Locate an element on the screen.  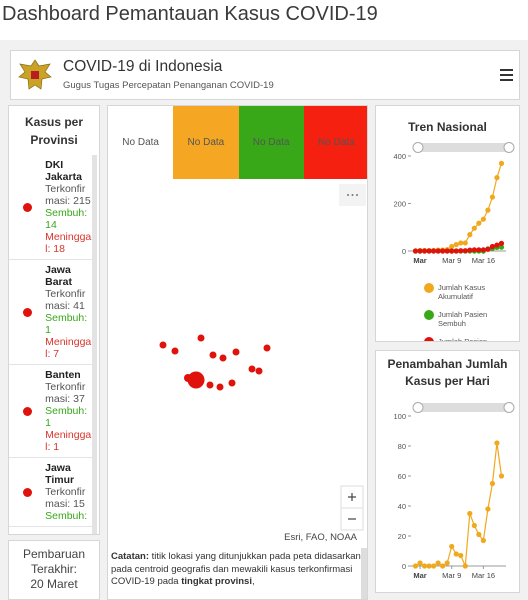
deaths-line: Meninggal: 7 is located at coordinates (68, 348).